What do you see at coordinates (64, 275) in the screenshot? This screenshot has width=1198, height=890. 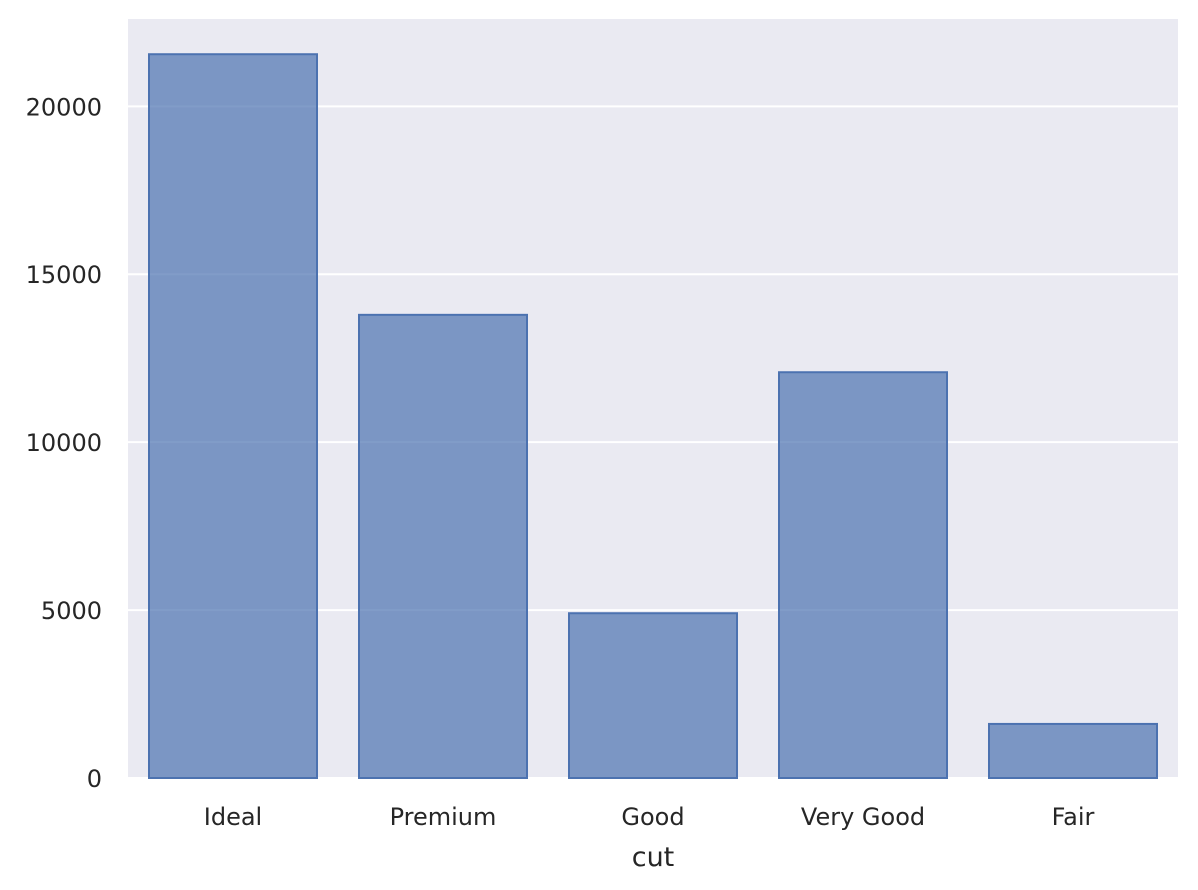 I see `y-tick-label: 15000` at bounding box center [64, 275].